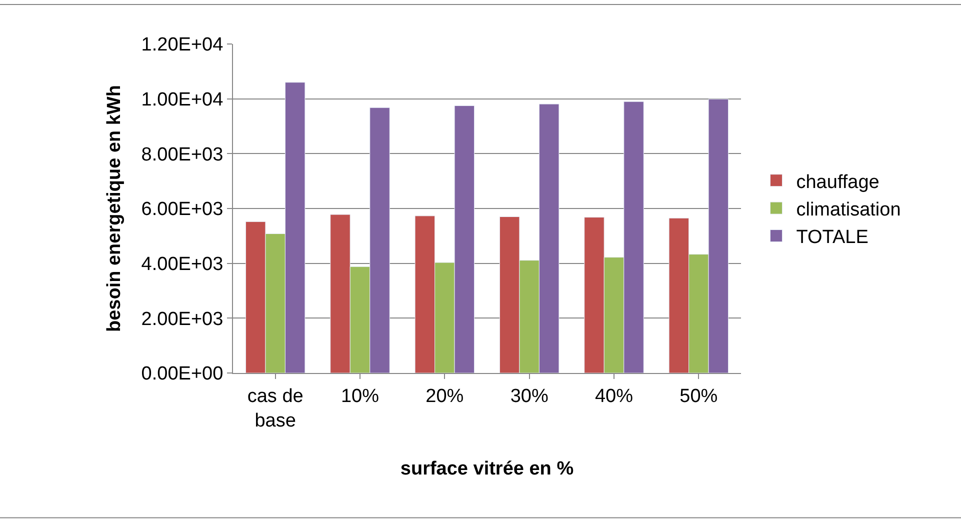  Describe the element at coordinates (445, 396) in the screenshot. I see `x-tick-label: 20%` at that location.